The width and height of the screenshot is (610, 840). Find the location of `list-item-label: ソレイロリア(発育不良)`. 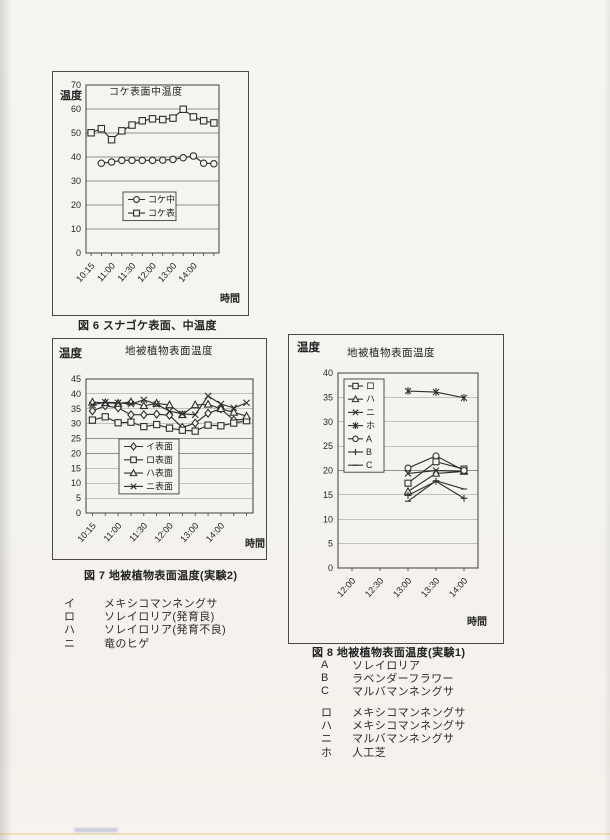

list-item-label: ソレイロリア(発育不良) is located at coordinates (165, 630).